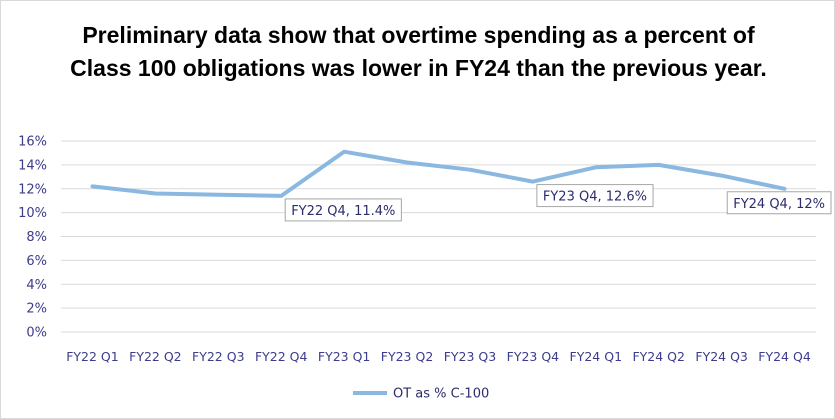 The width and height of the screenshot is (835, 419). What do you see at coordinates (36, 285) in the screenshot?
I see `y-tick-label: 4%` at bounding box center [36, 285].